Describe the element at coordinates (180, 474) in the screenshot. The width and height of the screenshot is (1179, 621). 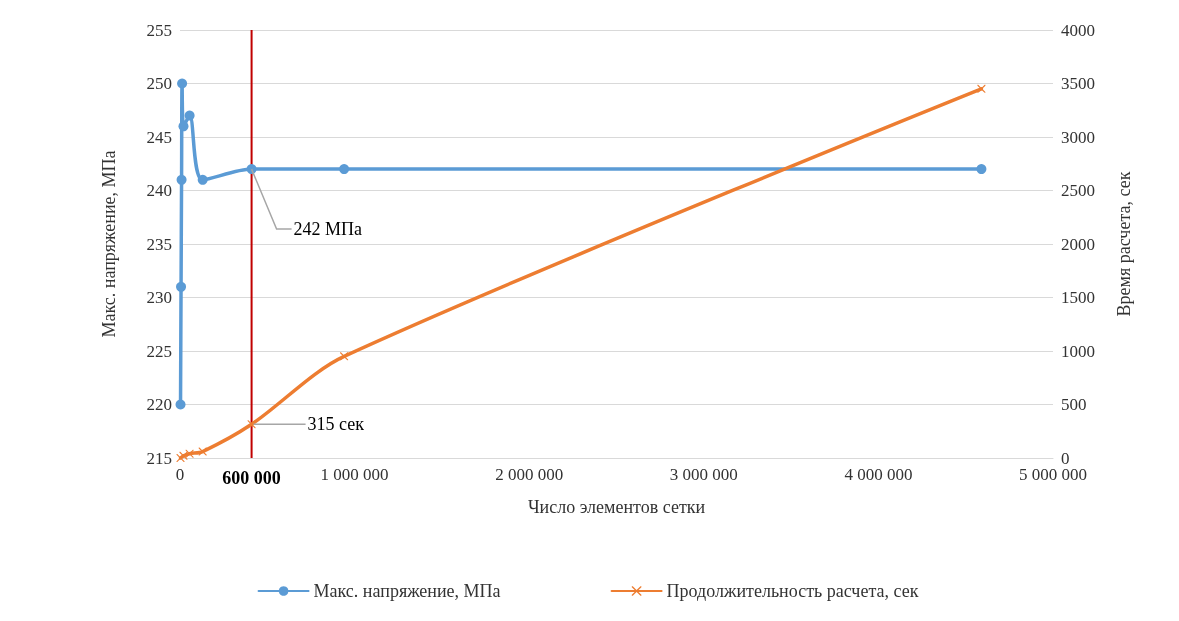
I see `x-tick-label: 0` at that location.